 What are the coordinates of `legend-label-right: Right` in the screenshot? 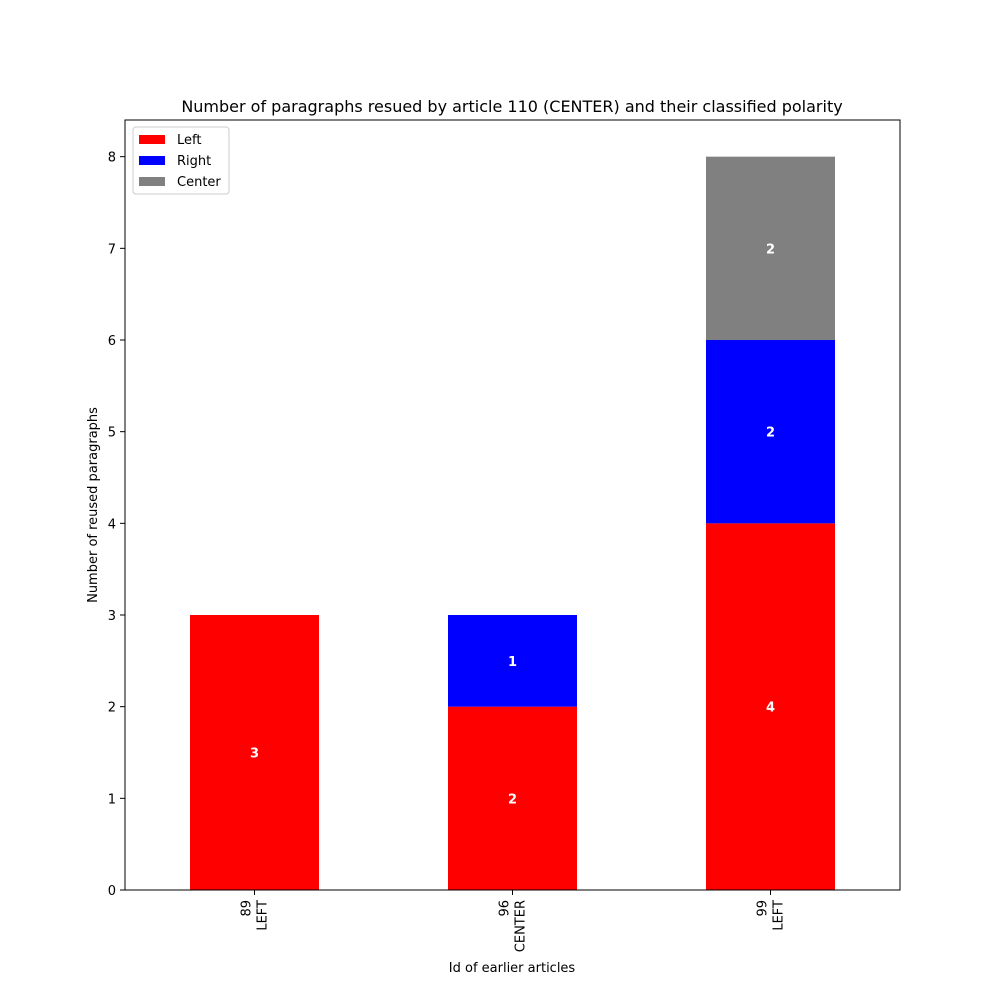 It's located at (194, 161).